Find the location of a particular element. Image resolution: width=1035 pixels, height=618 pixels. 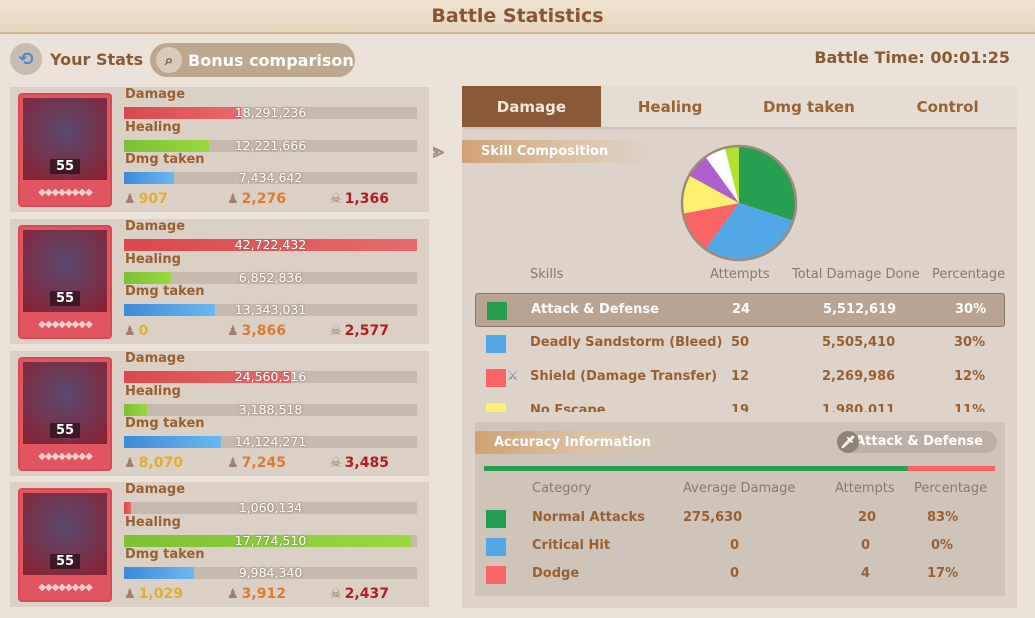

skill-row: Attack & Defense 24 5,512,619 30% is located at coordinates (740, 310).